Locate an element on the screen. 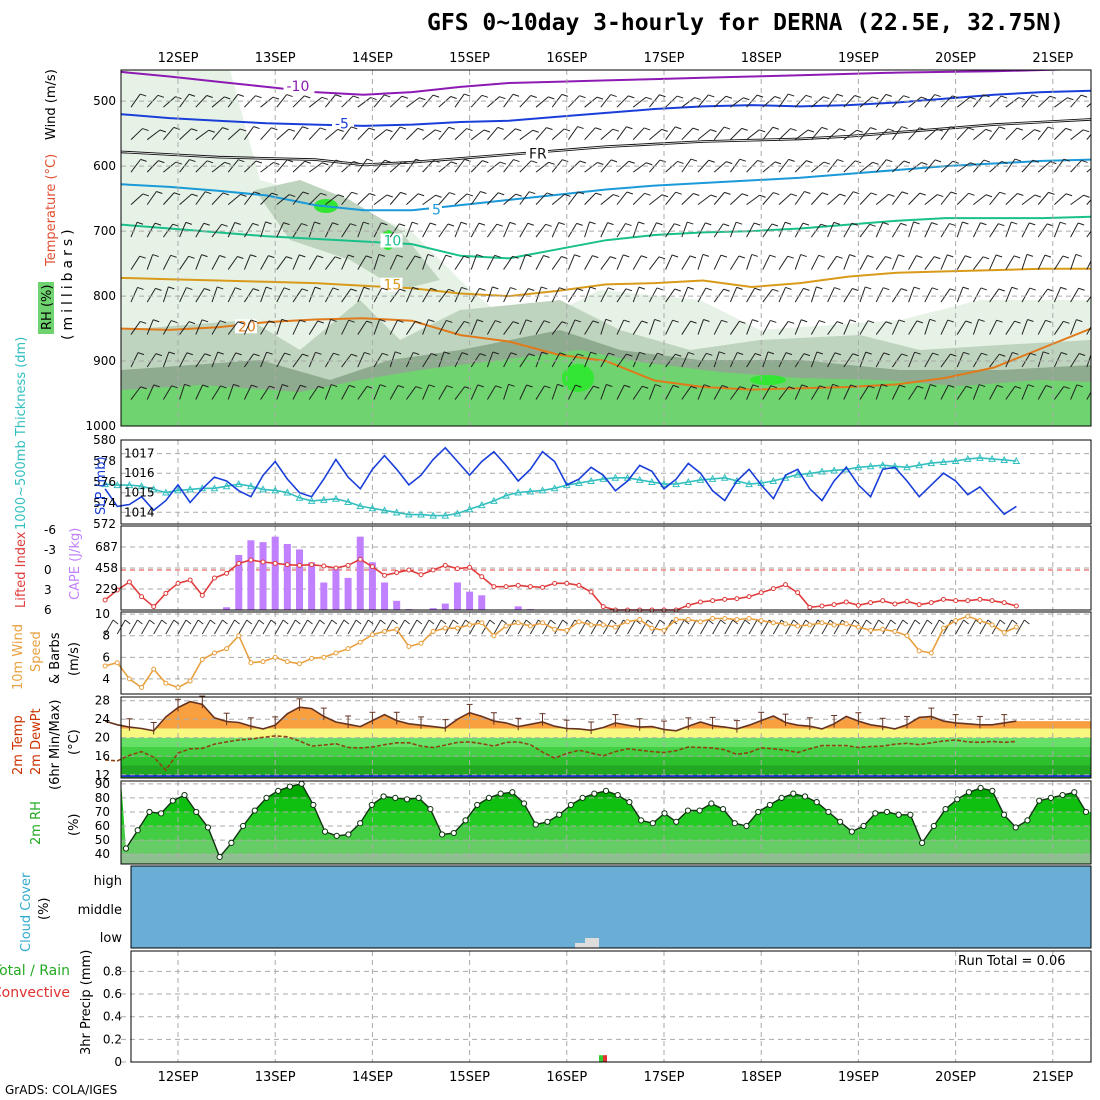 This screenshot has height=1100, width=1100. legend-temperature: Temperature (°C) is located at coordinates (51, 210).